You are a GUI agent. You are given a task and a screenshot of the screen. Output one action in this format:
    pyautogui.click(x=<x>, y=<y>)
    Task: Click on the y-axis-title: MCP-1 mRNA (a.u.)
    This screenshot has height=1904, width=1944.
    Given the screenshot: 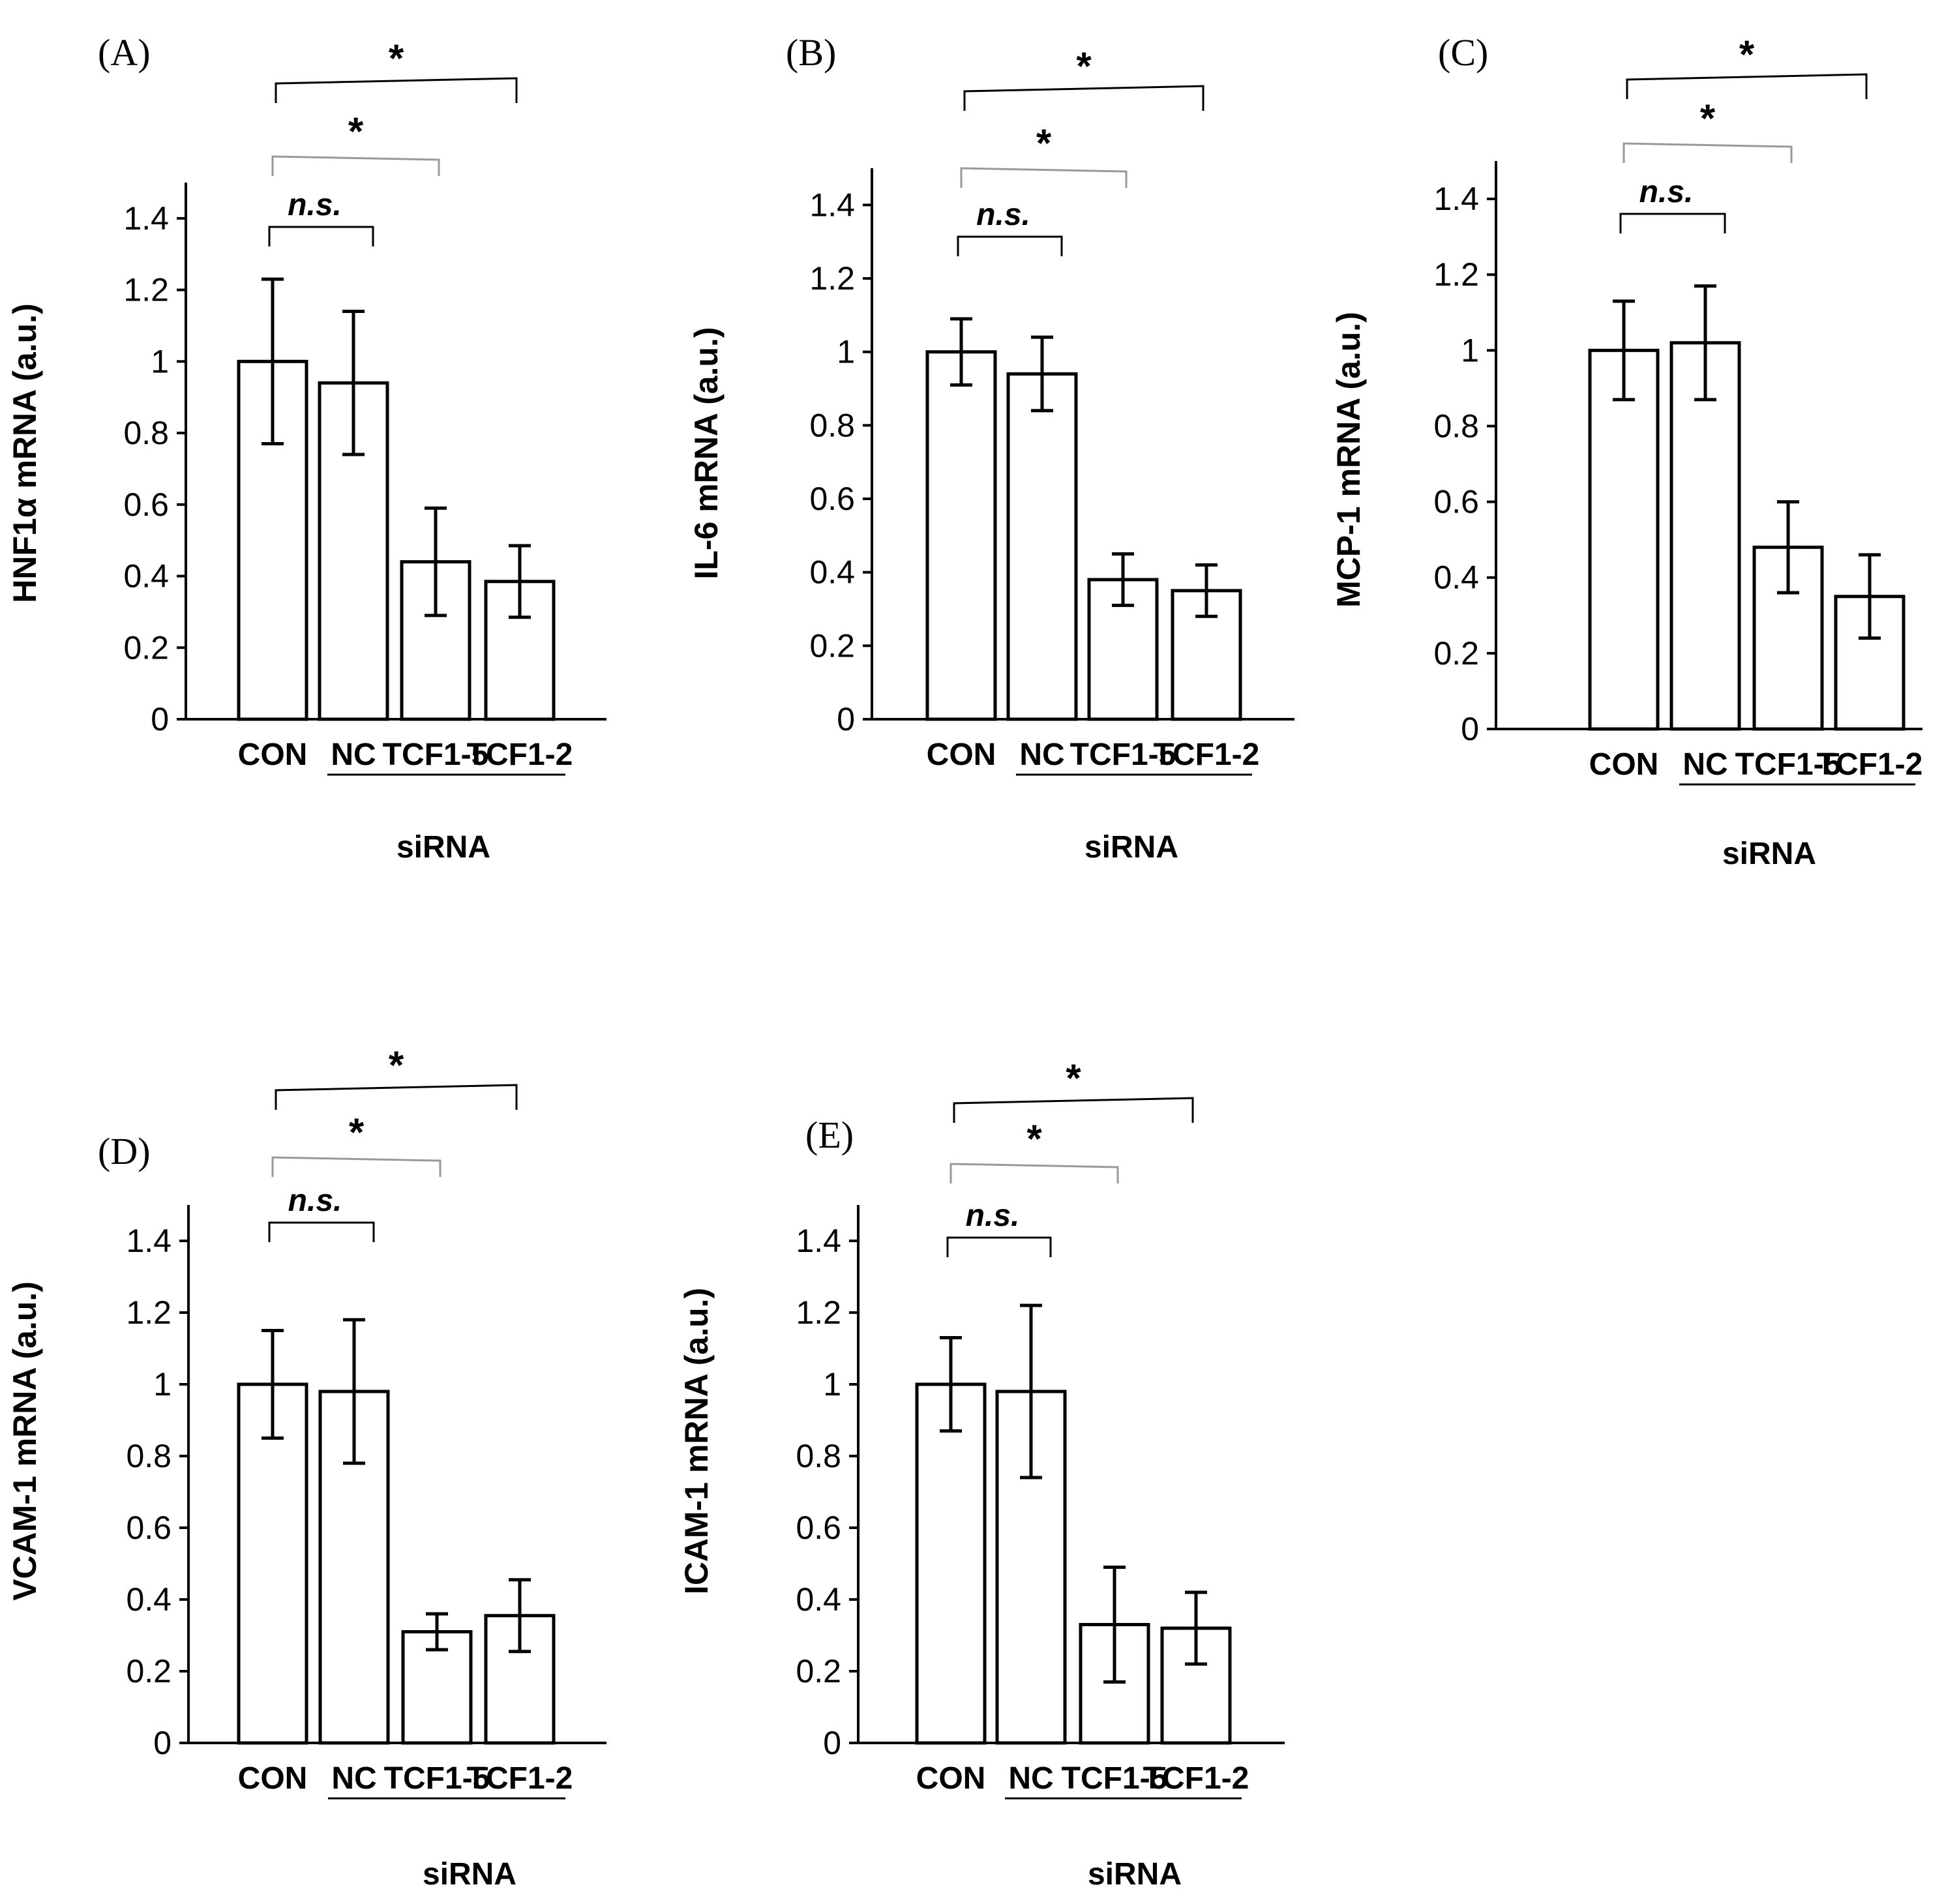 What is the action you would take?
    pyautogui.click(x=1348, y=460)
    